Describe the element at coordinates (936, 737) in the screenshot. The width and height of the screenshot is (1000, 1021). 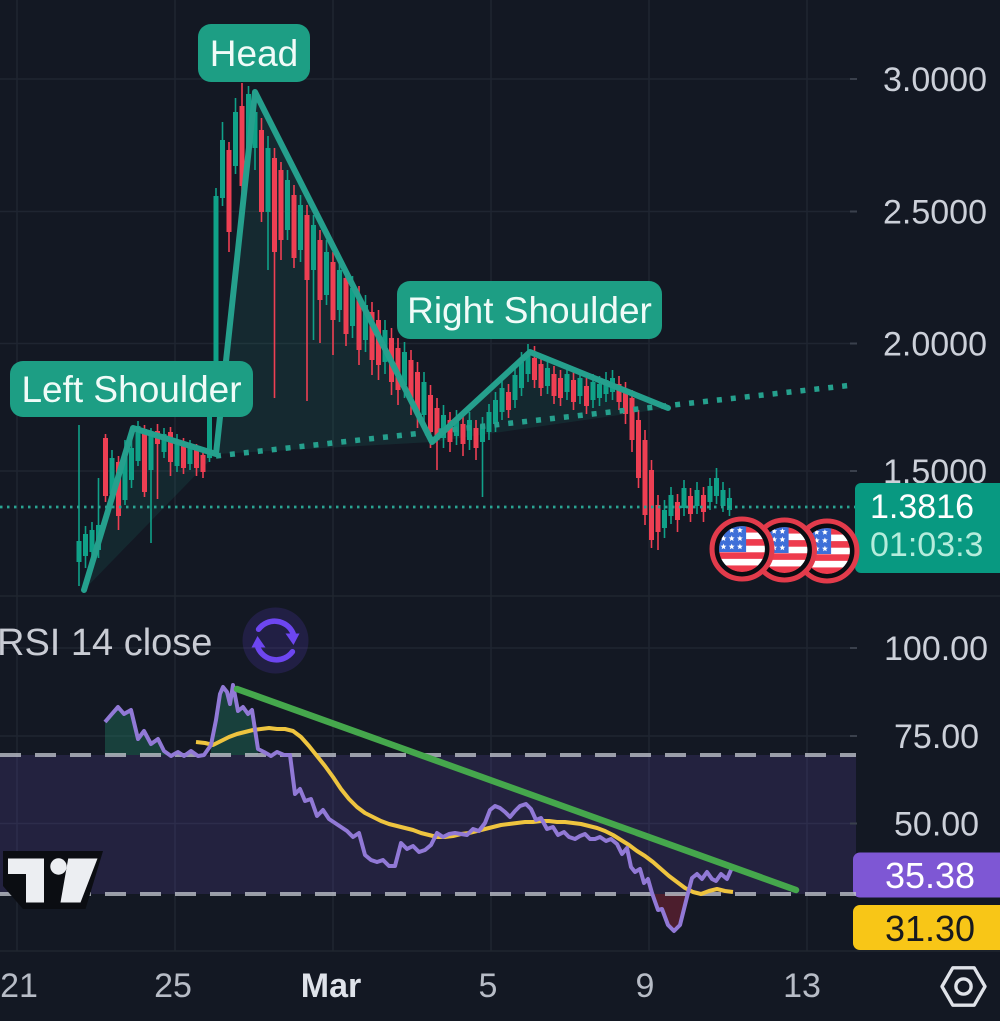
I see `svg-text: 75.00` at that location.